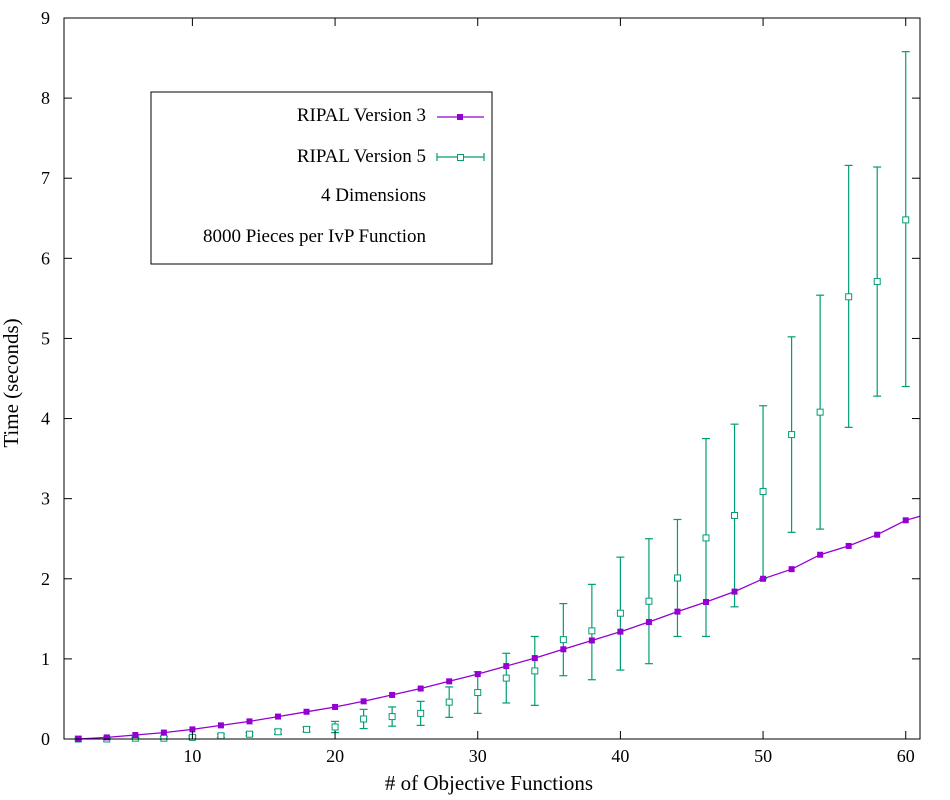 The width and height of the screenshot is (950, 800). What do you see at coordinates (373, 195) in the screenshot?
I see `legend-note-dimensions: 4 Dimensions` at bounding box center [373, 195].